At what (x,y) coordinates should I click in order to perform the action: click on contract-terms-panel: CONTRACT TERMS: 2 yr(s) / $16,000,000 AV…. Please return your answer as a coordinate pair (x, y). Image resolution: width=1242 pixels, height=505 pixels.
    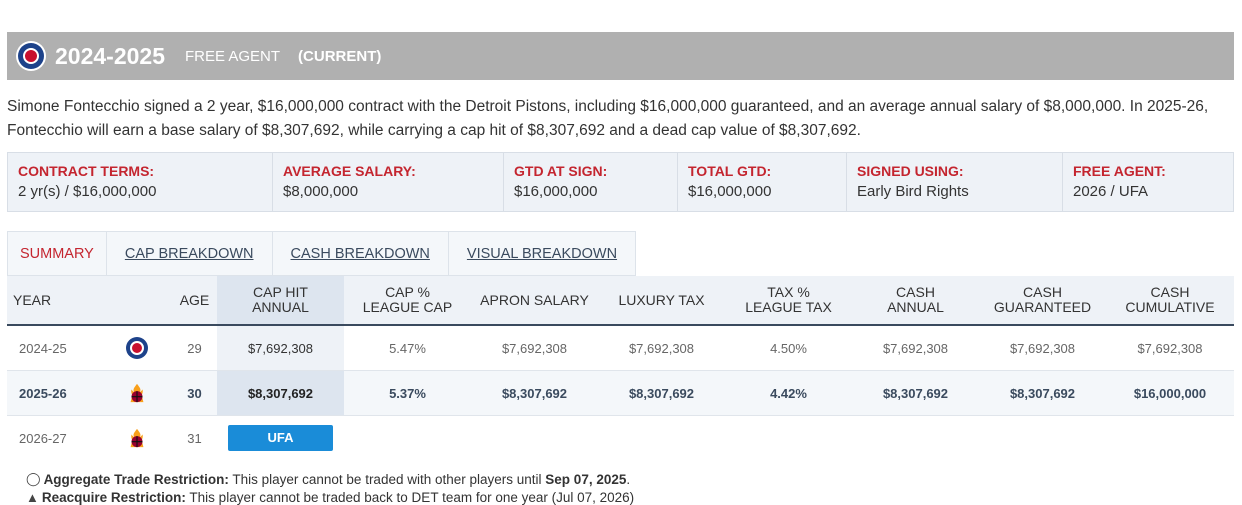
    Looking at the image, I should click on (620, 182).